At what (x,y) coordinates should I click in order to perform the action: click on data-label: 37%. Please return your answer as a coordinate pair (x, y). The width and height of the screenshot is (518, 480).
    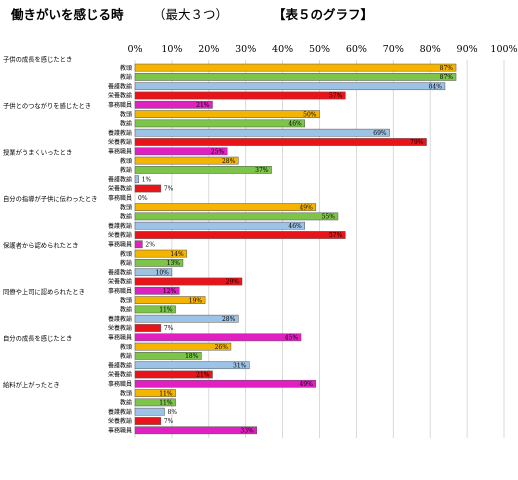
    Looking at the image, I should click on (262, 170).